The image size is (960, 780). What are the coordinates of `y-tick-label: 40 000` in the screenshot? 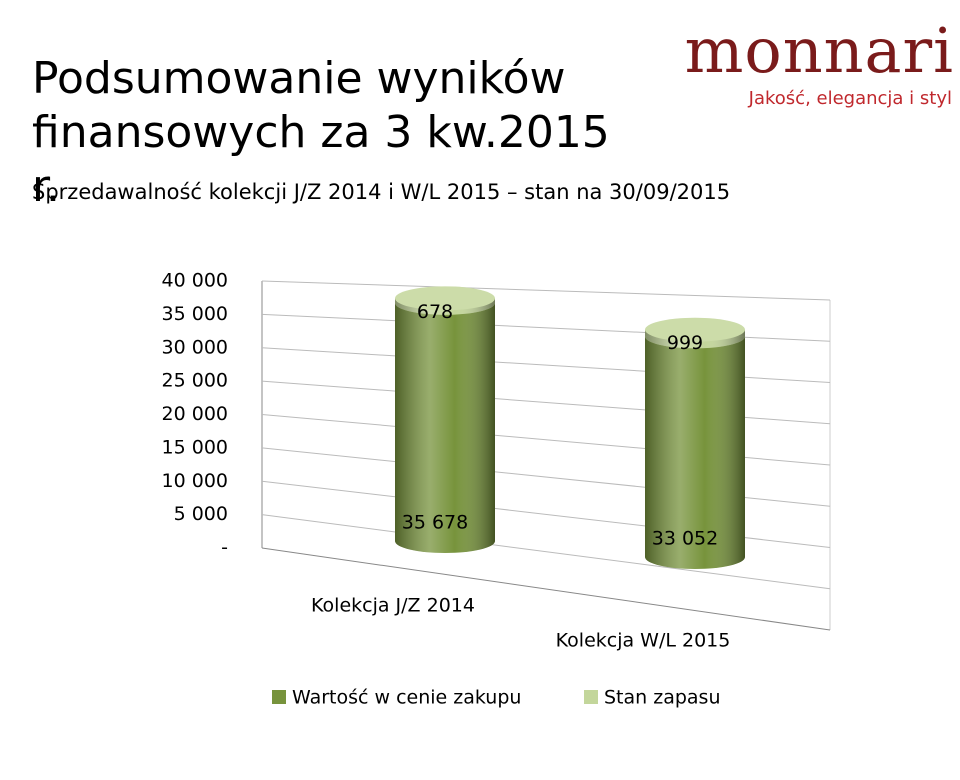 It's located at (195, 281).